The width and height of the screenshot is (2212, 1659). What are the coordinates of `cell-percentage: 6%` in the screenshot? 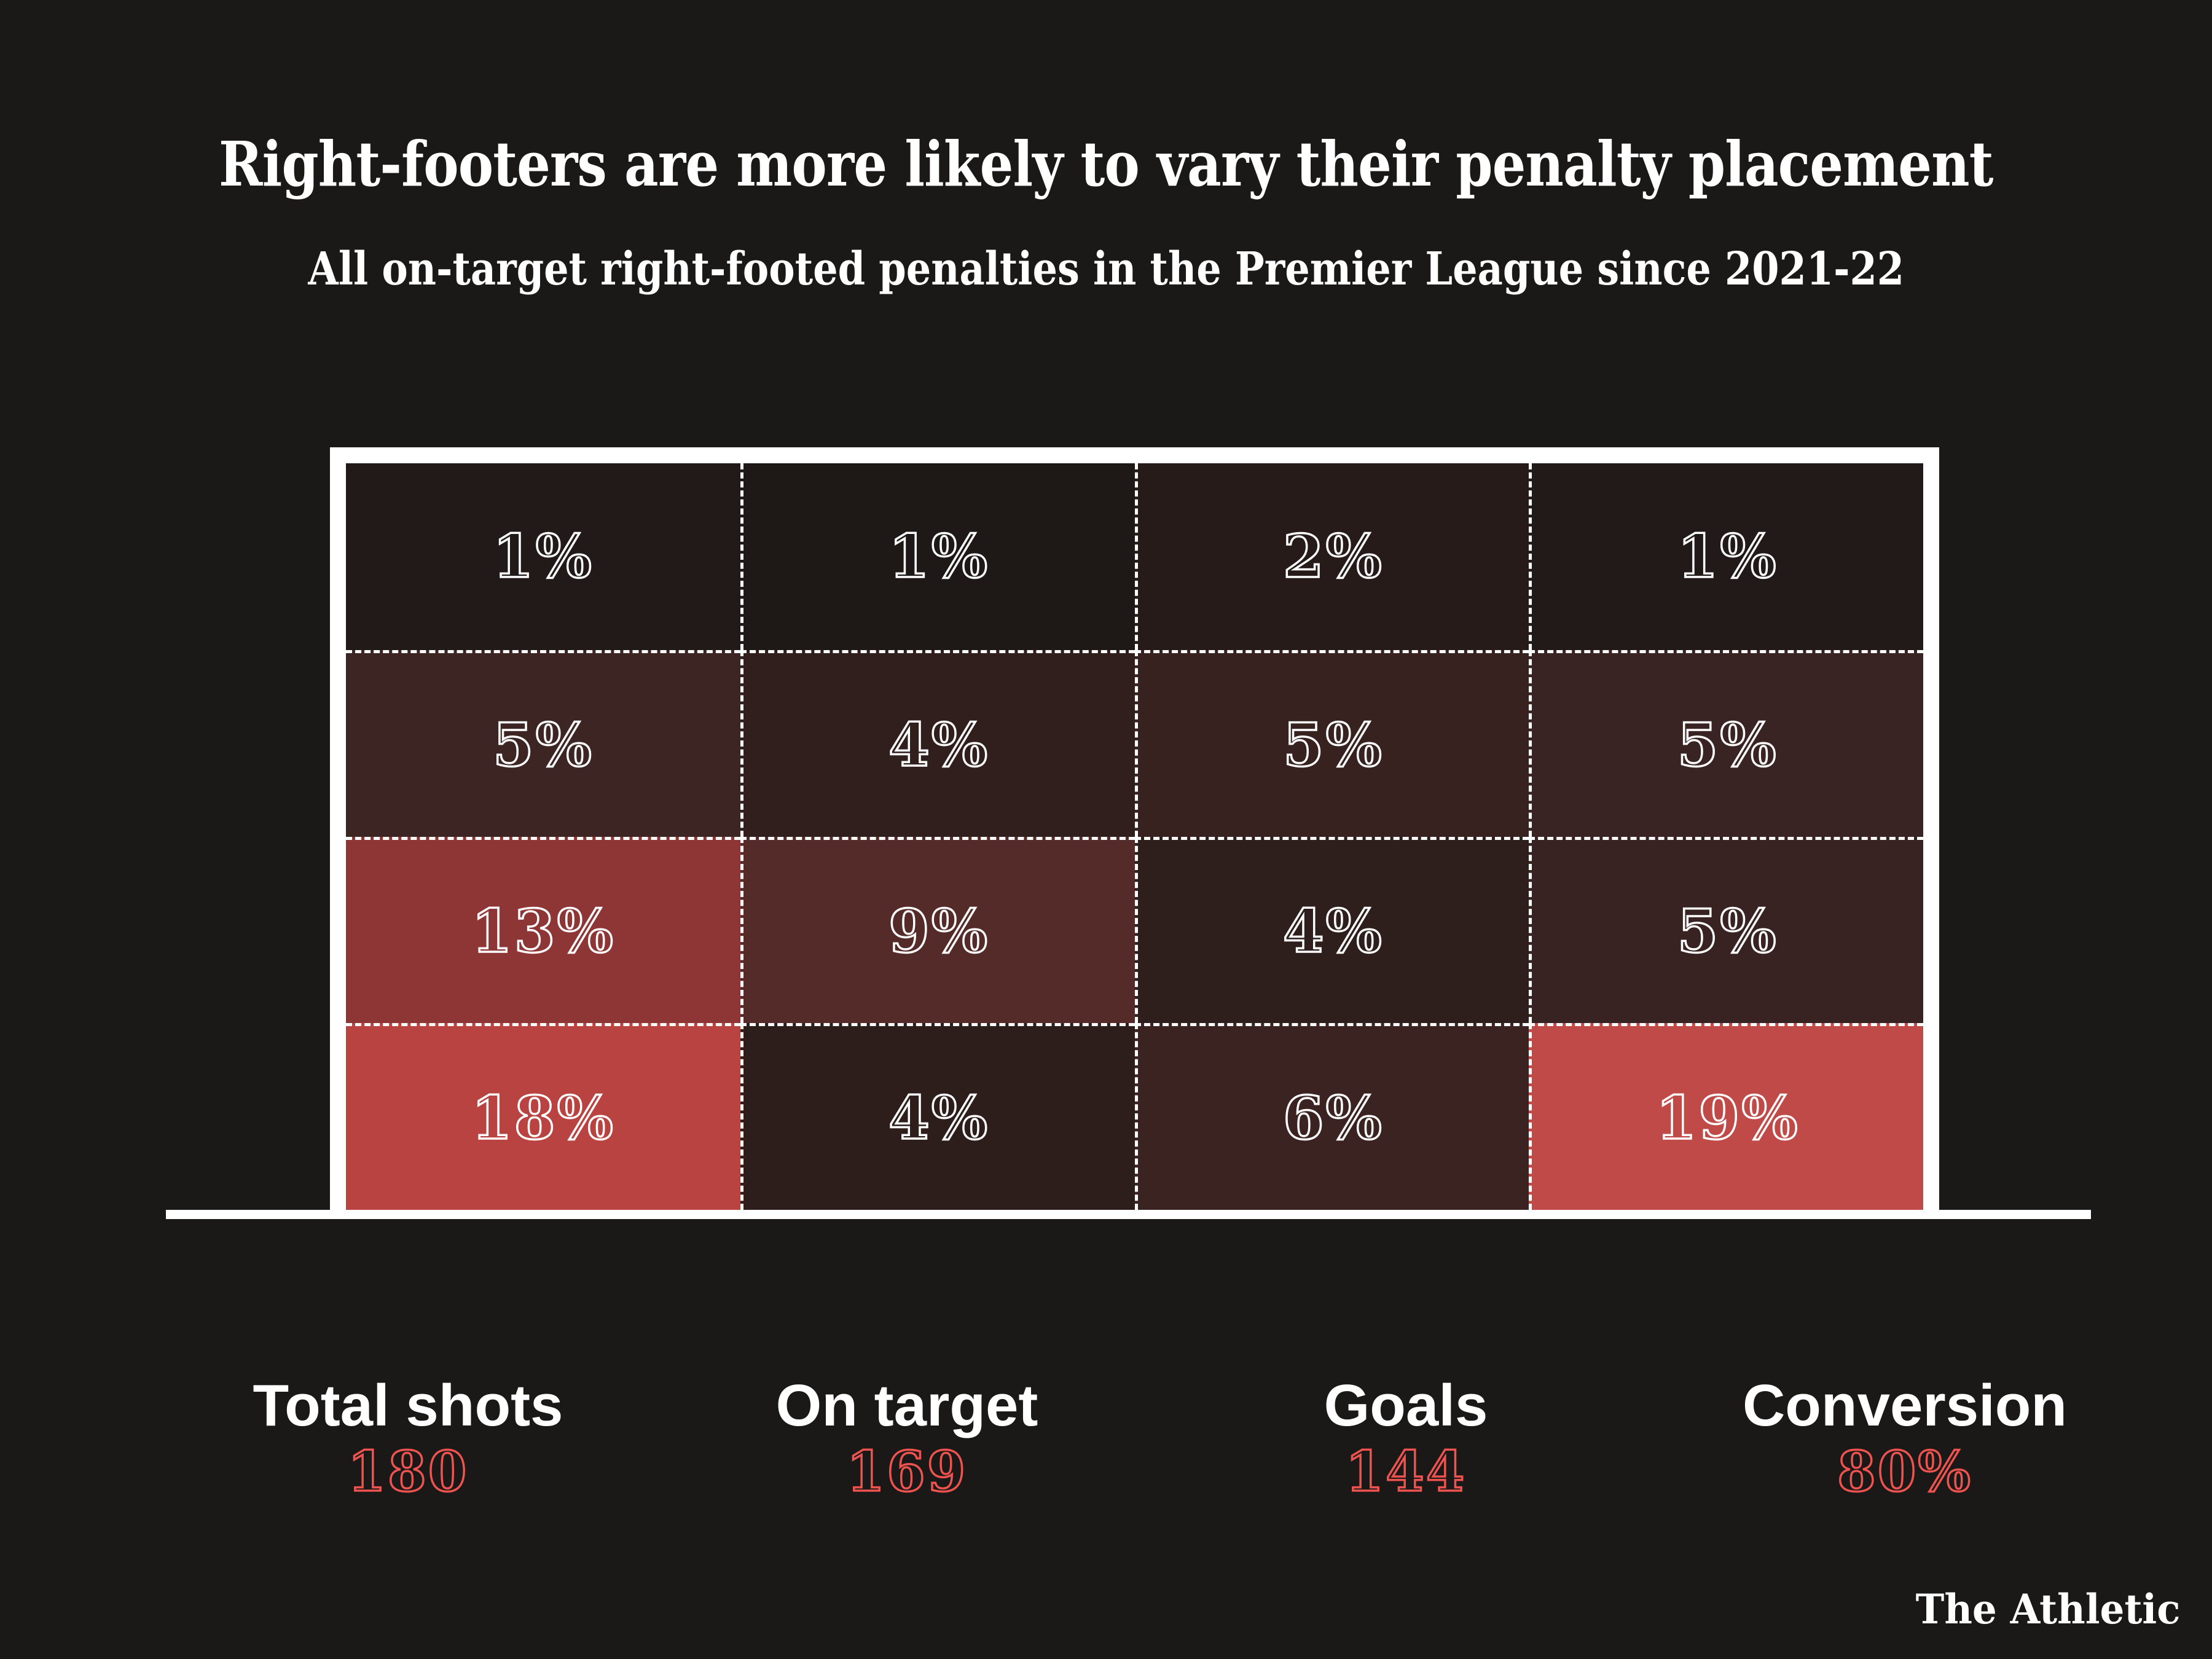 It's located at (1333, 1118).